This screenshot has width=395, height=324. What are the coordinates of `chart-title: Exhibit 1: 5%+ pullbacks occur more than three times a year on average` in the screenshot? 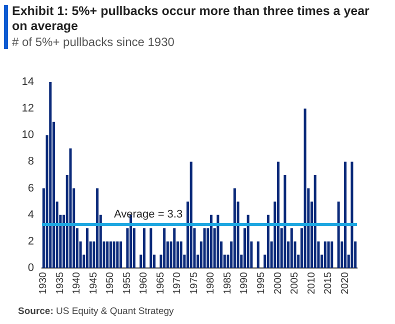 It's located at (191, 19).